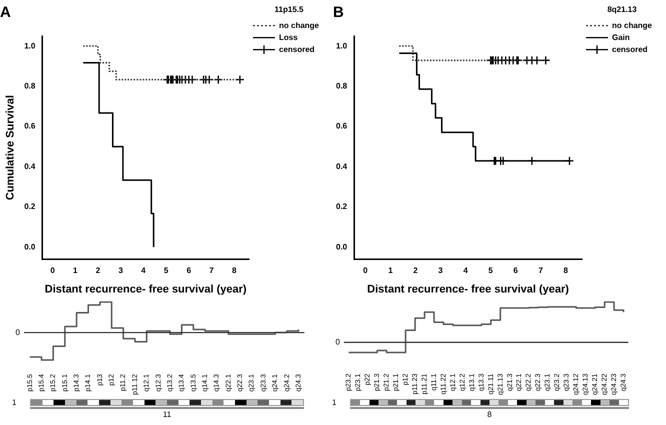 The height and width of the screenshot is (425, 666). Describe the element at coordinates (288, 37) in the screenshot. I see `legend-label: Loss` at that location.